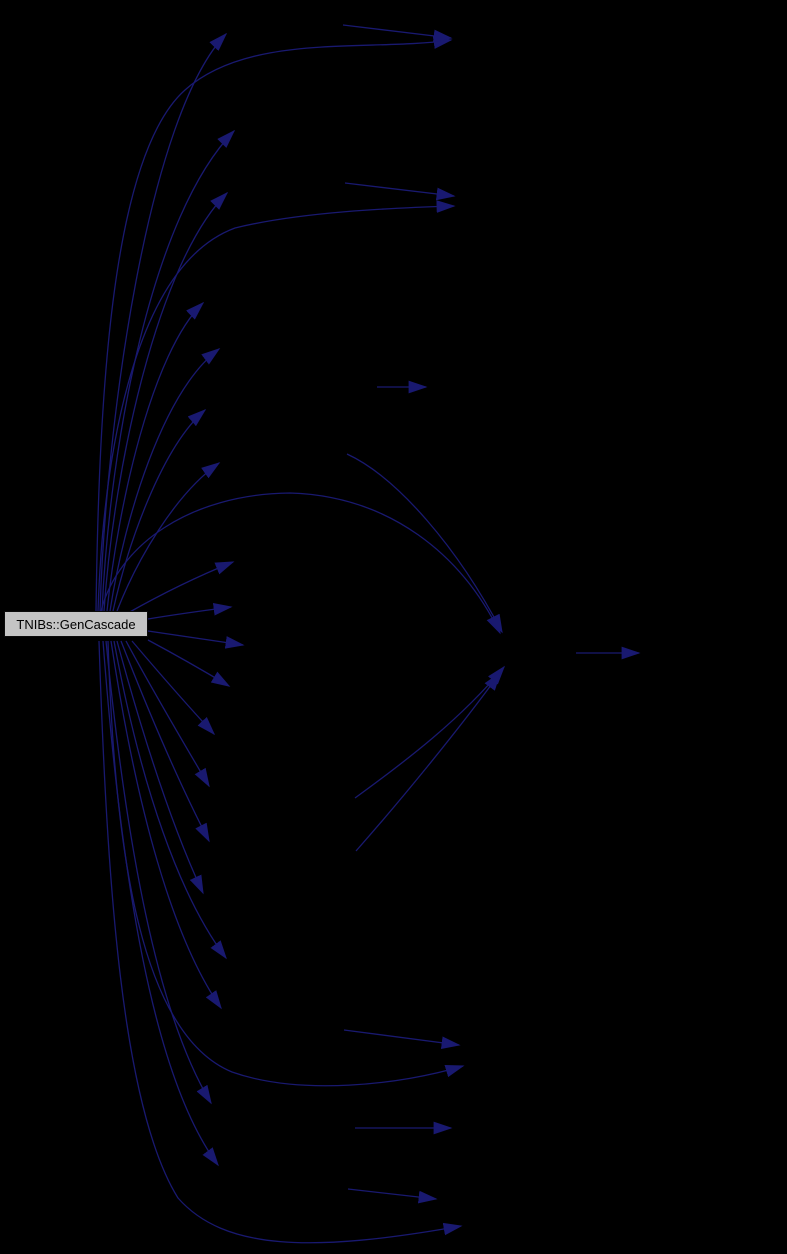 This screenshot has width=787, height=1254. I want to click on graph-node-gencascade: TNIBs::GenCascade, so click(76, 624).